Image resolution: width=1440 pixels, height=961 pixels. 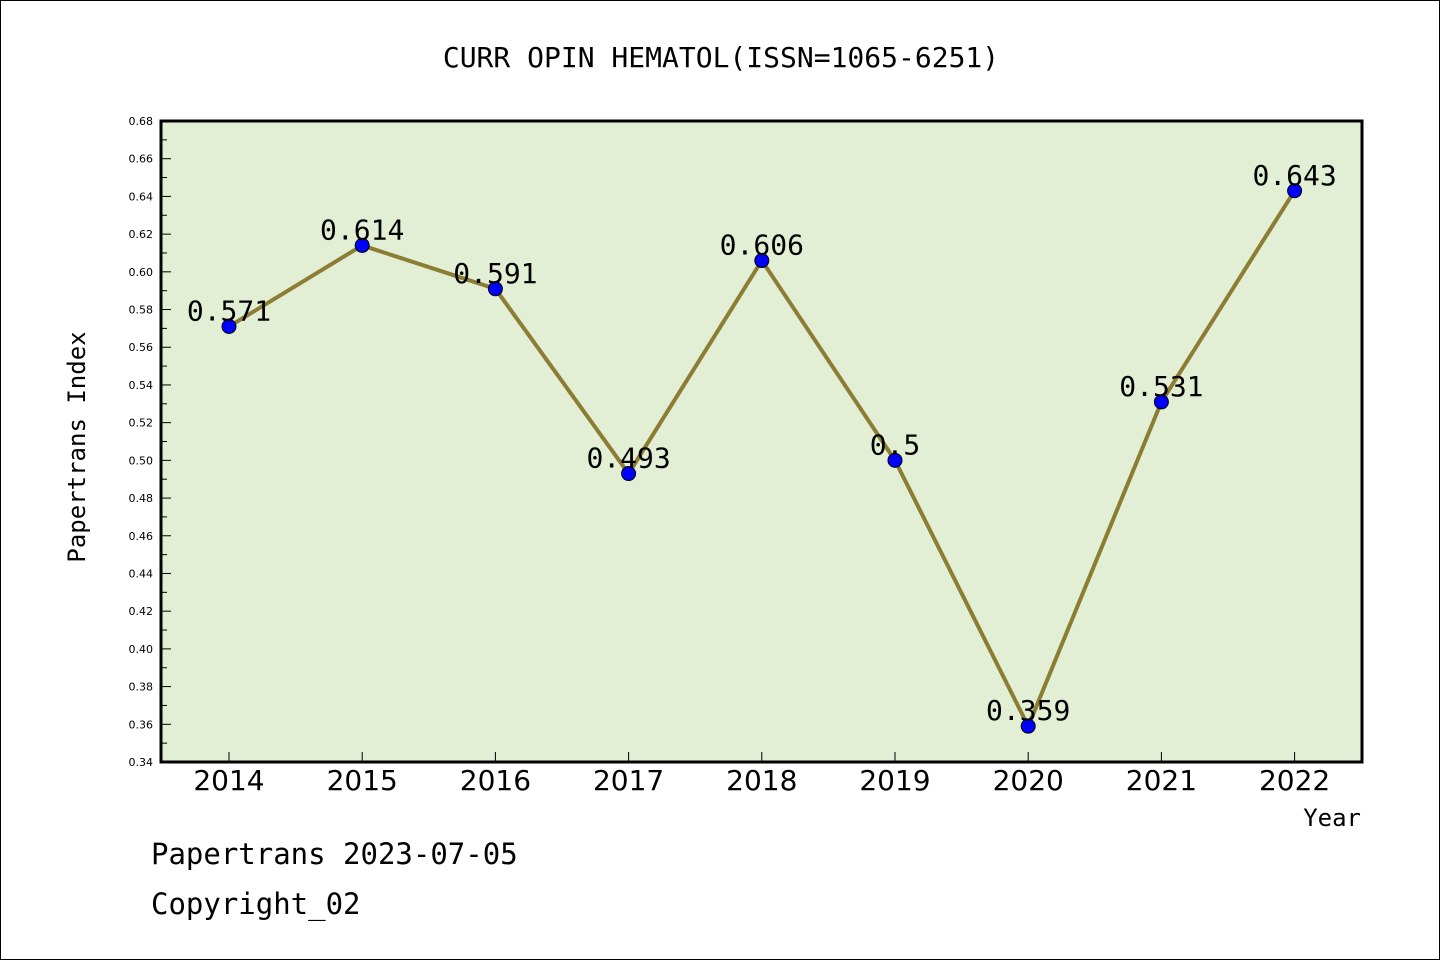 What do you see at coordinates (1161, 780) in the screenshot?
I see `x-tick-label: 2021` at bounding box center [1161, 780].